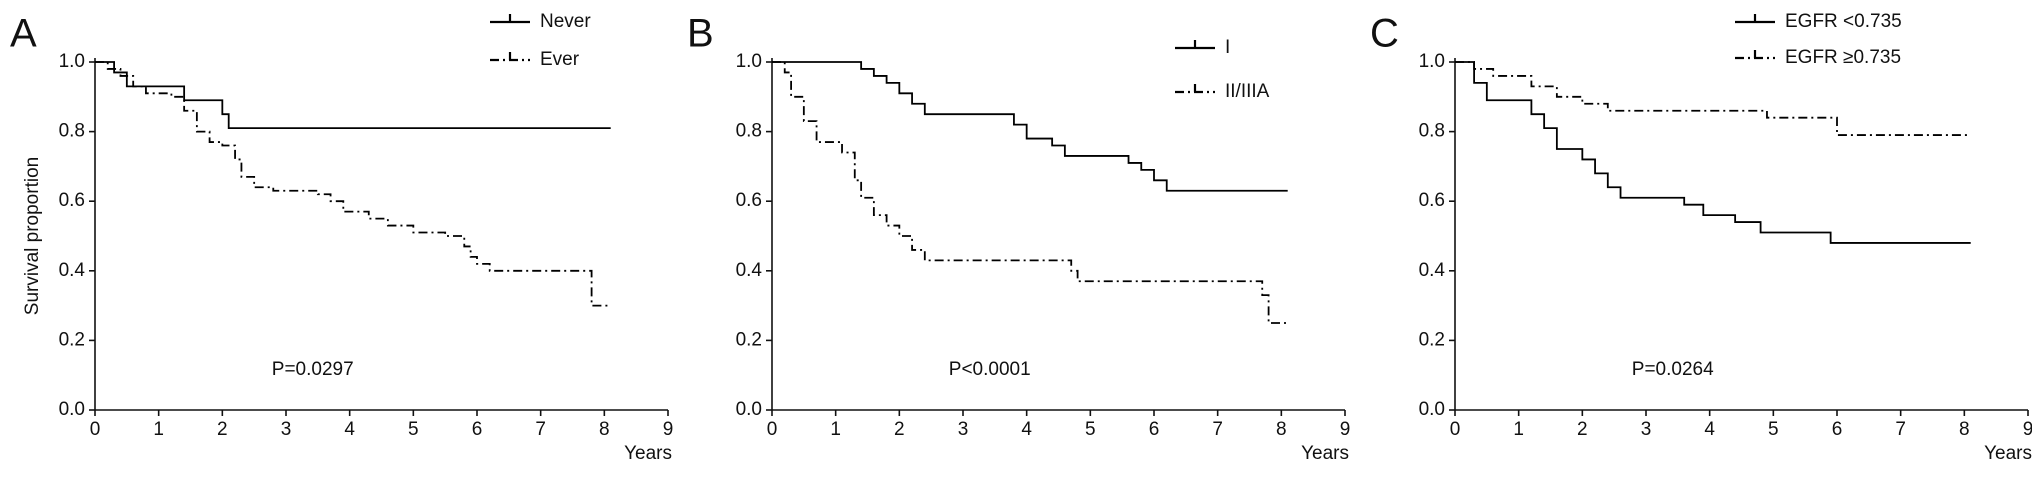 This screenshot has height=481, width=2032. What do you see at coordinates (1384, 34) in the screenshot?
I see `panel-letter: C` at bounding box center [1384, 34].